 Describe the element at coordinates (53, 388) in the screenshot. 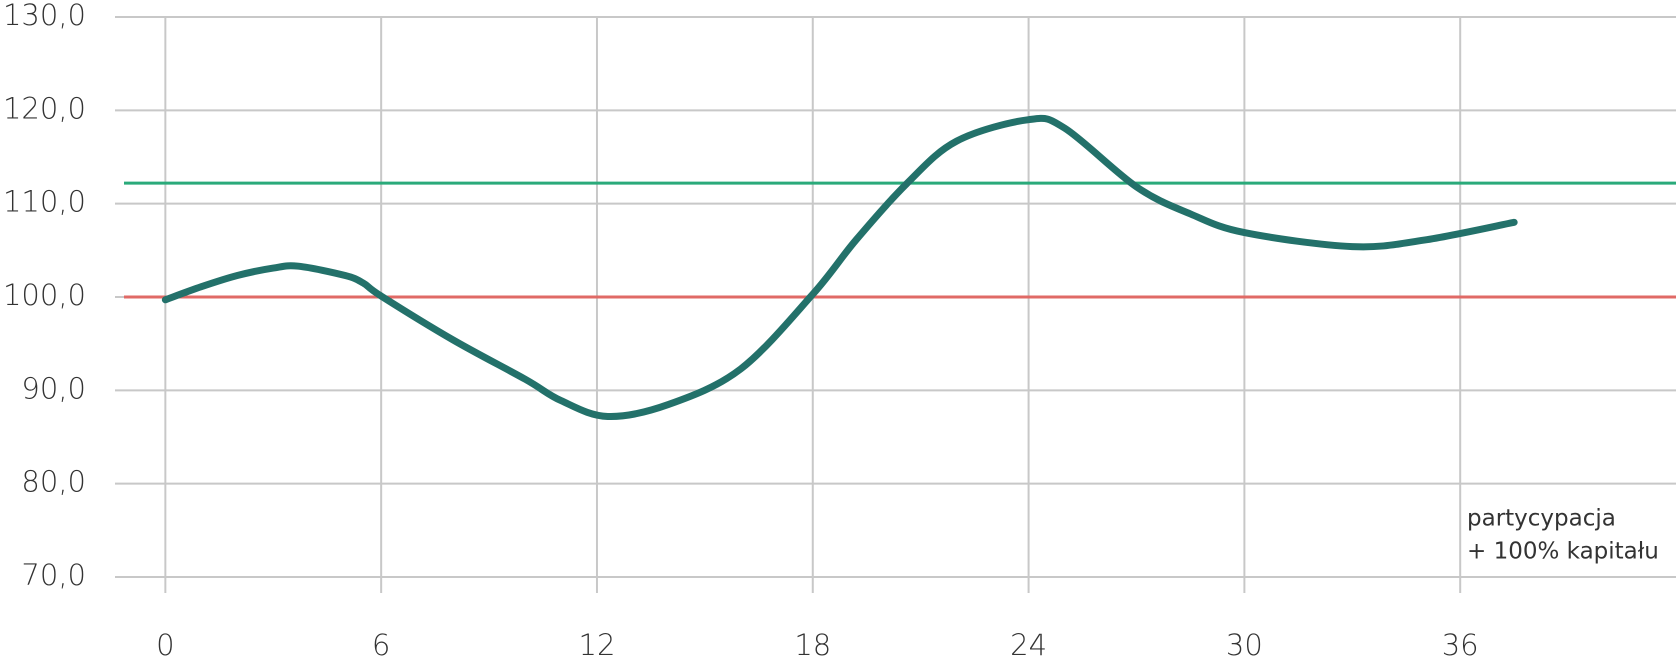

I see `y-tick-label: 90,0` at that location.